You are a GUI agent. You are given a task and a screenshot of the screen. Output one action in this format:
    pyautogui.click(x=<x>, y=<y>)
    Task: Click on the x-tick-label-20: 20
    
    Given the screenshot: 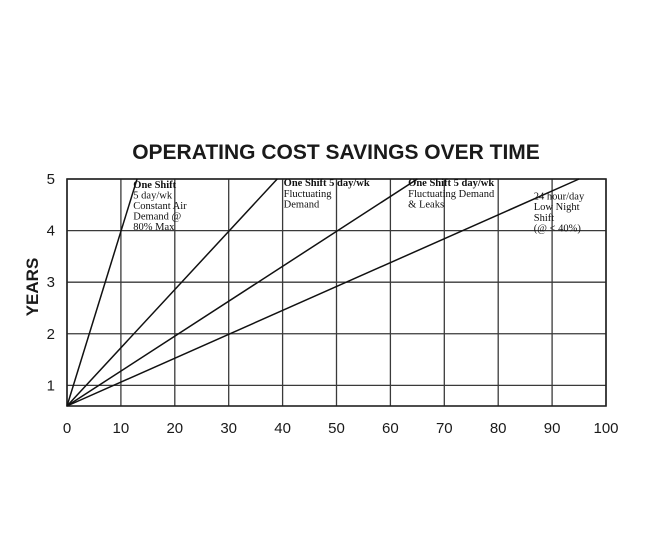 What is the action you would take?
    pyautogui.click(x=174, y=428)
    